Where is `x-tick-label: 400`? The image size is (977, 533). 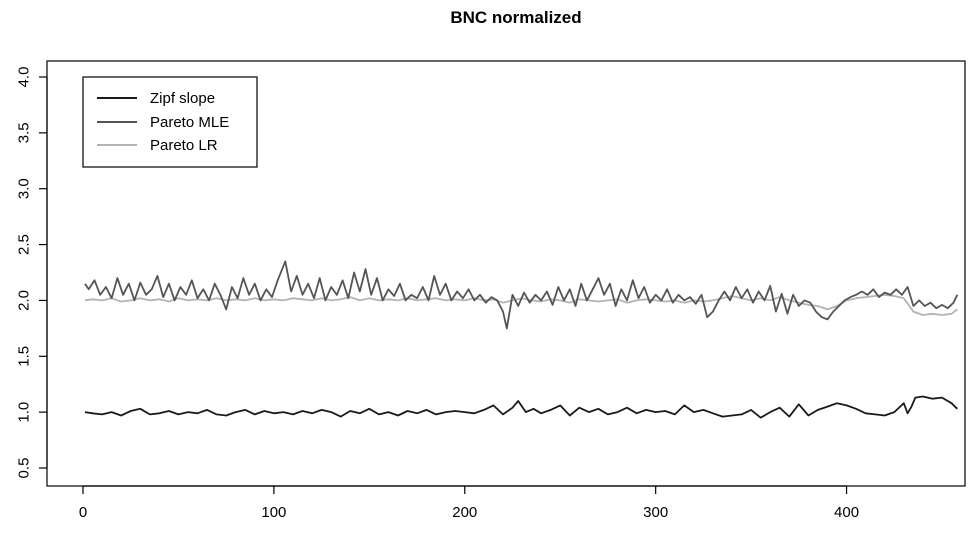
x-tick-label: 400 is located at coordinates (846, 512).